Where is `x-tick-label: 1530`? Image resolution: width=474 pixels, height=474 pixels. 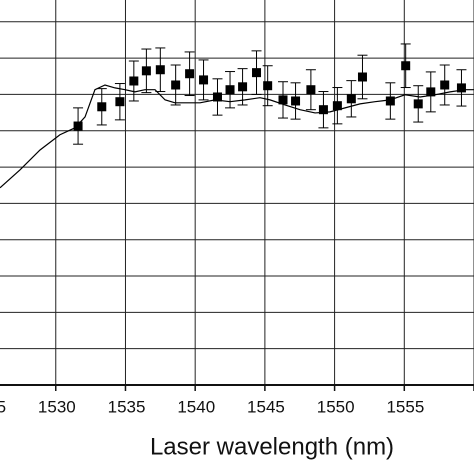 x-tick-label: 1530 is located at coordinates (57, 406).